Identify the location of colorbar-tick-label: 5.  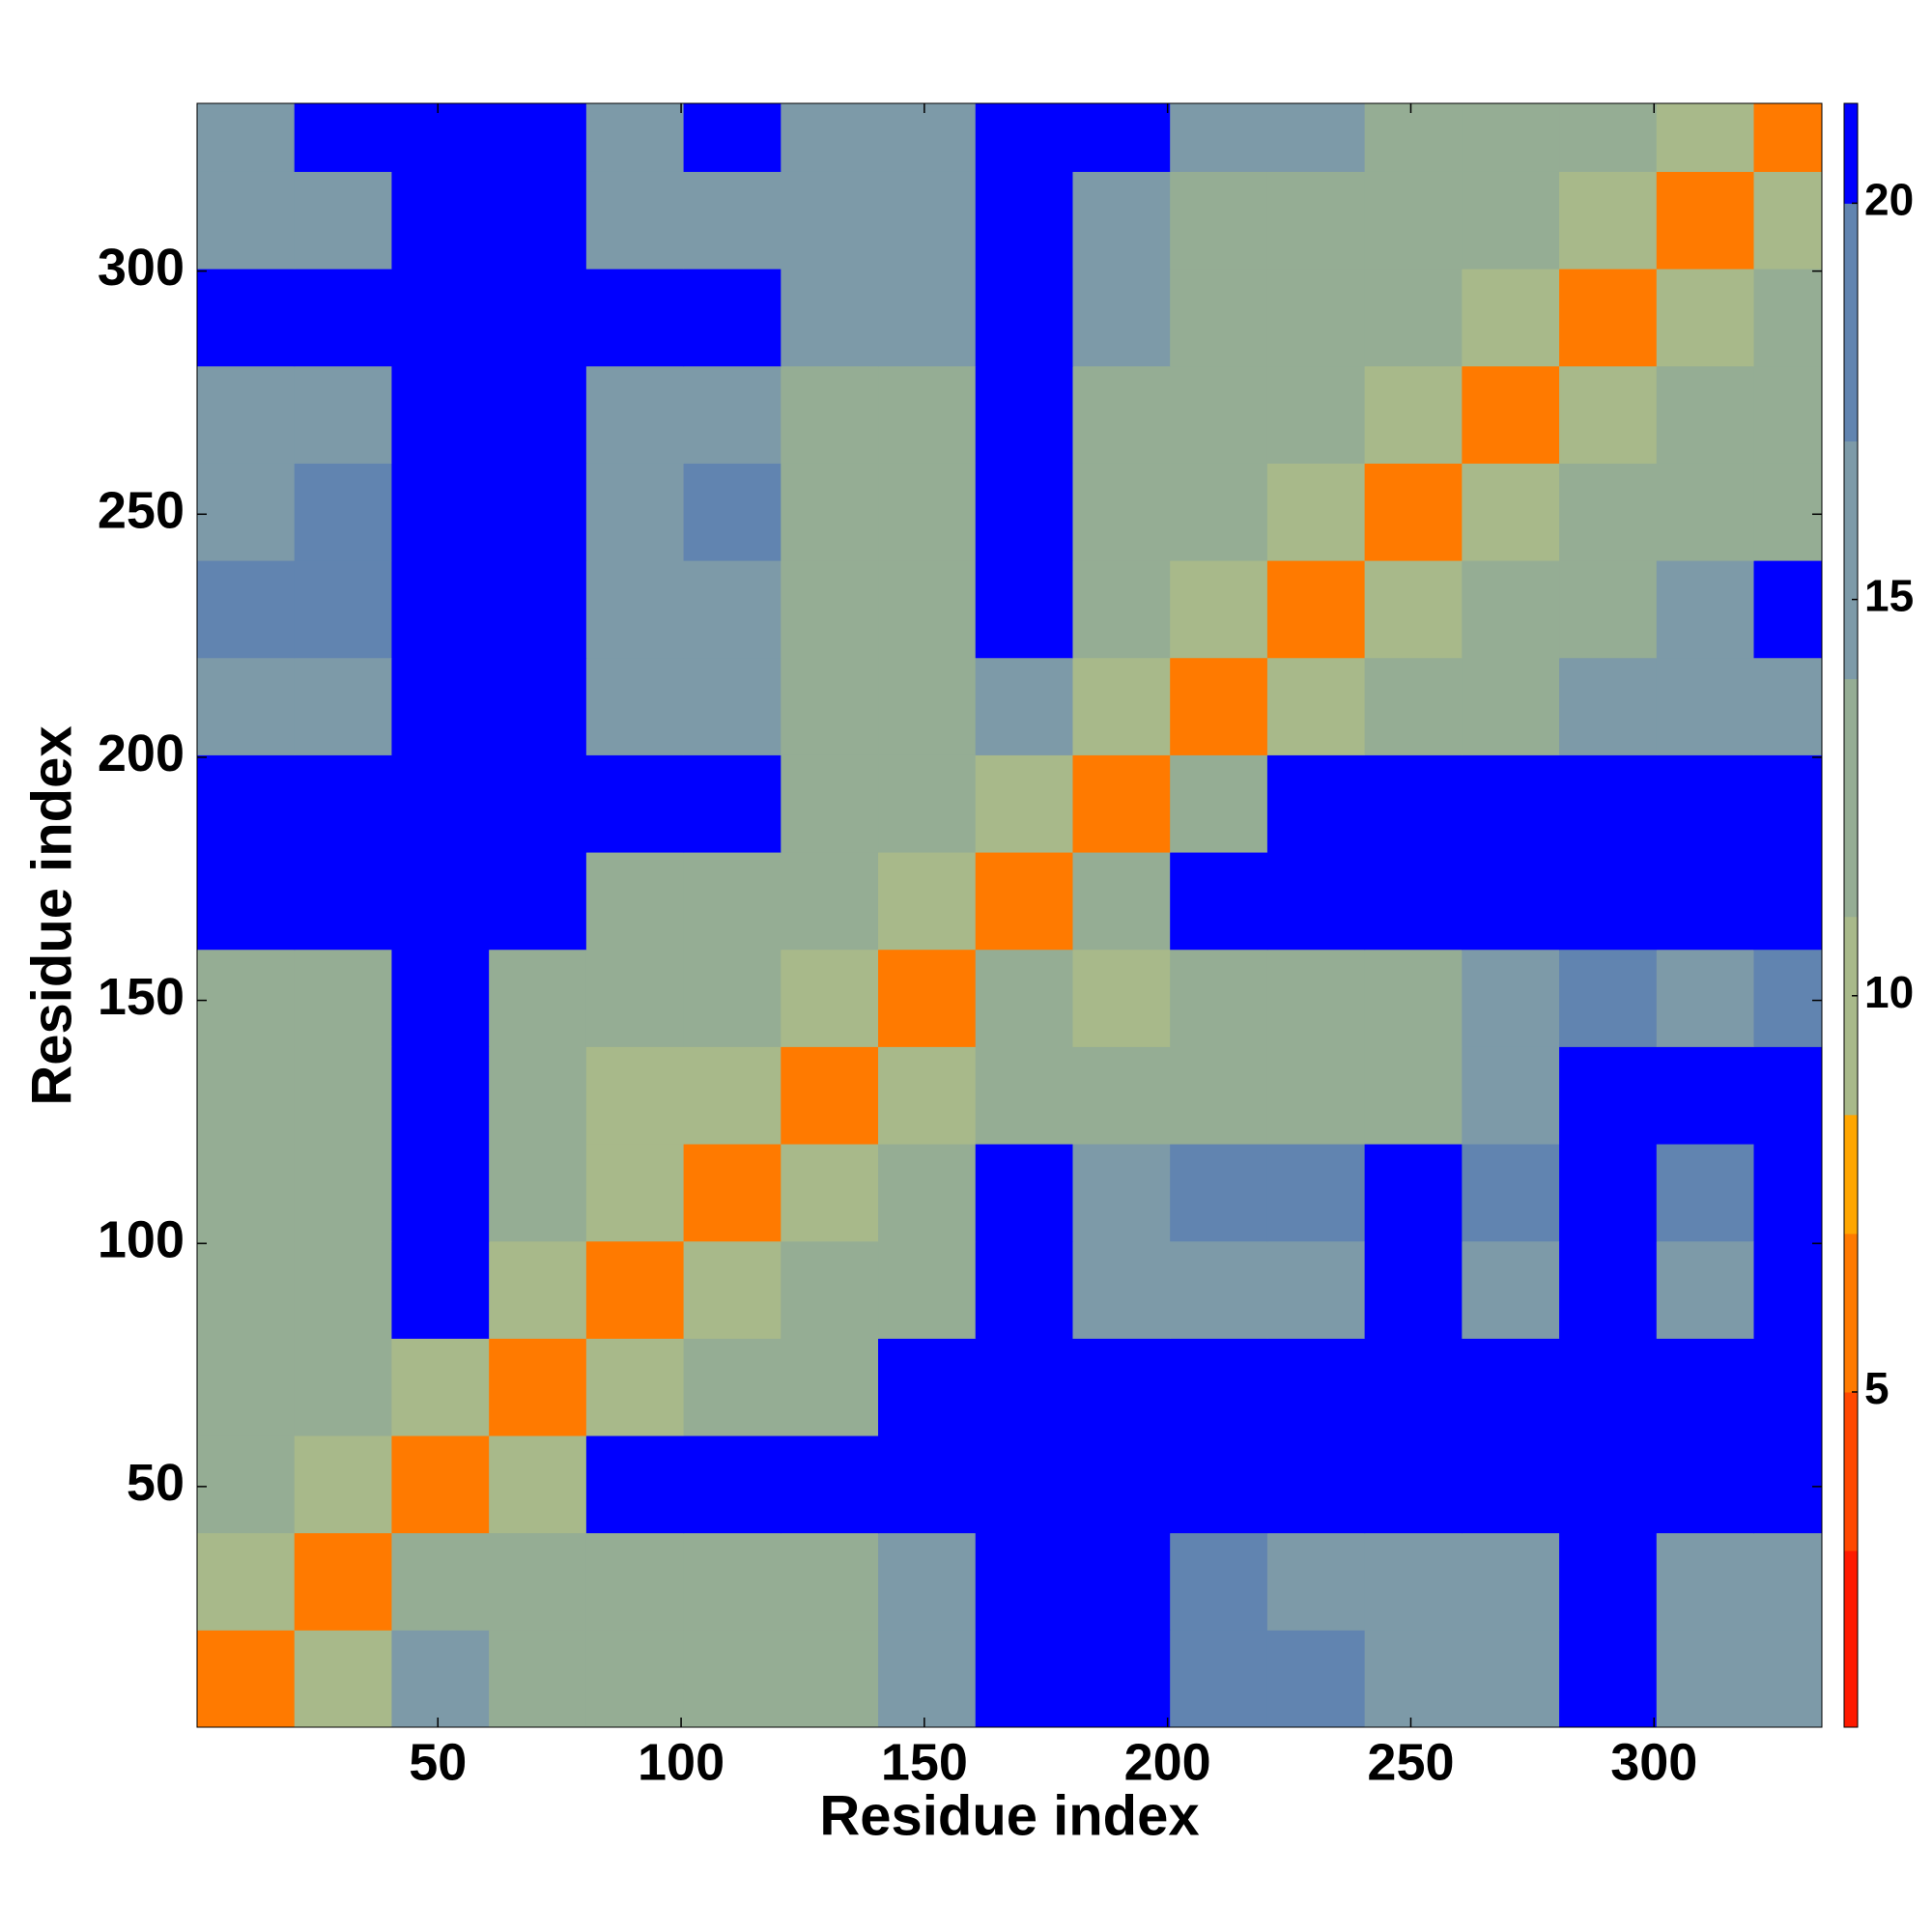
(1876, 1388).